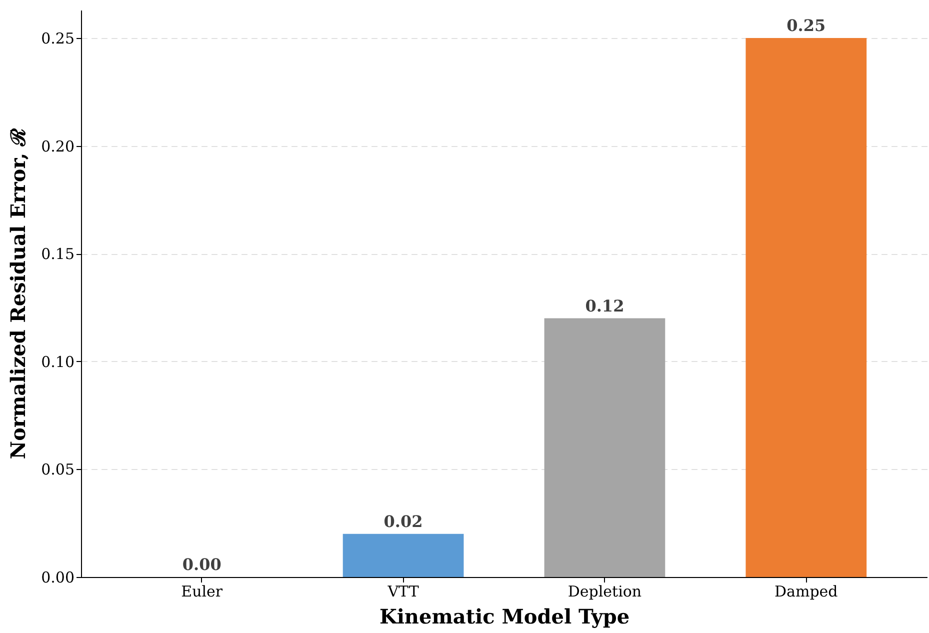  I want to click on data-label: 0.25, so click(806, 26).